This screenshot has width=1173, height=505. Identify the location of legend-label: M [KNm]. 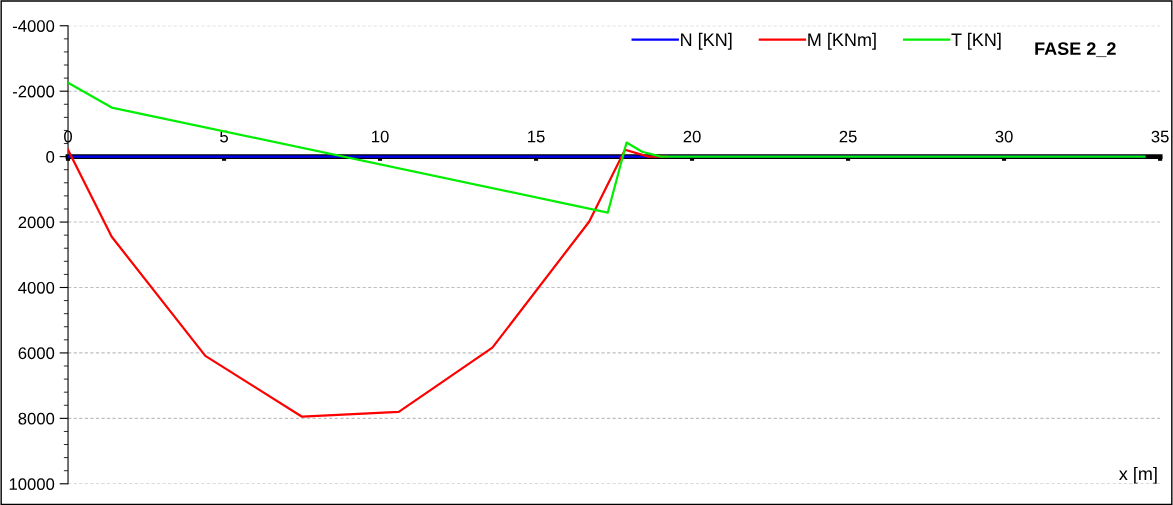
(842, 41).